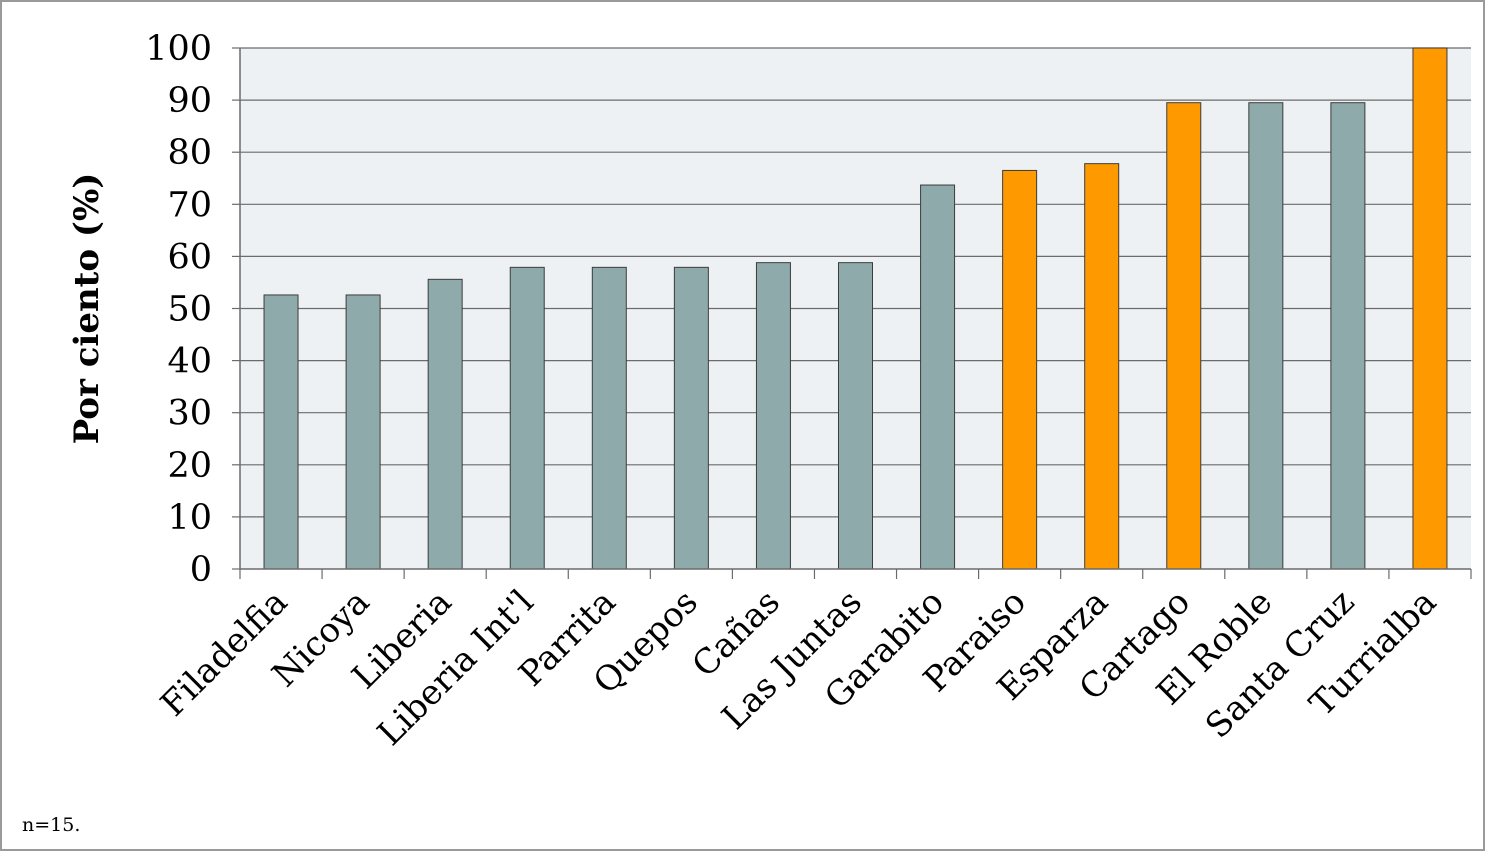 This screenshot has width=1485, height=851. What do you see at coordinates (189, 205) in the screenshot?
I see `y-tick-label: 70` at bounding box center [189, 205].